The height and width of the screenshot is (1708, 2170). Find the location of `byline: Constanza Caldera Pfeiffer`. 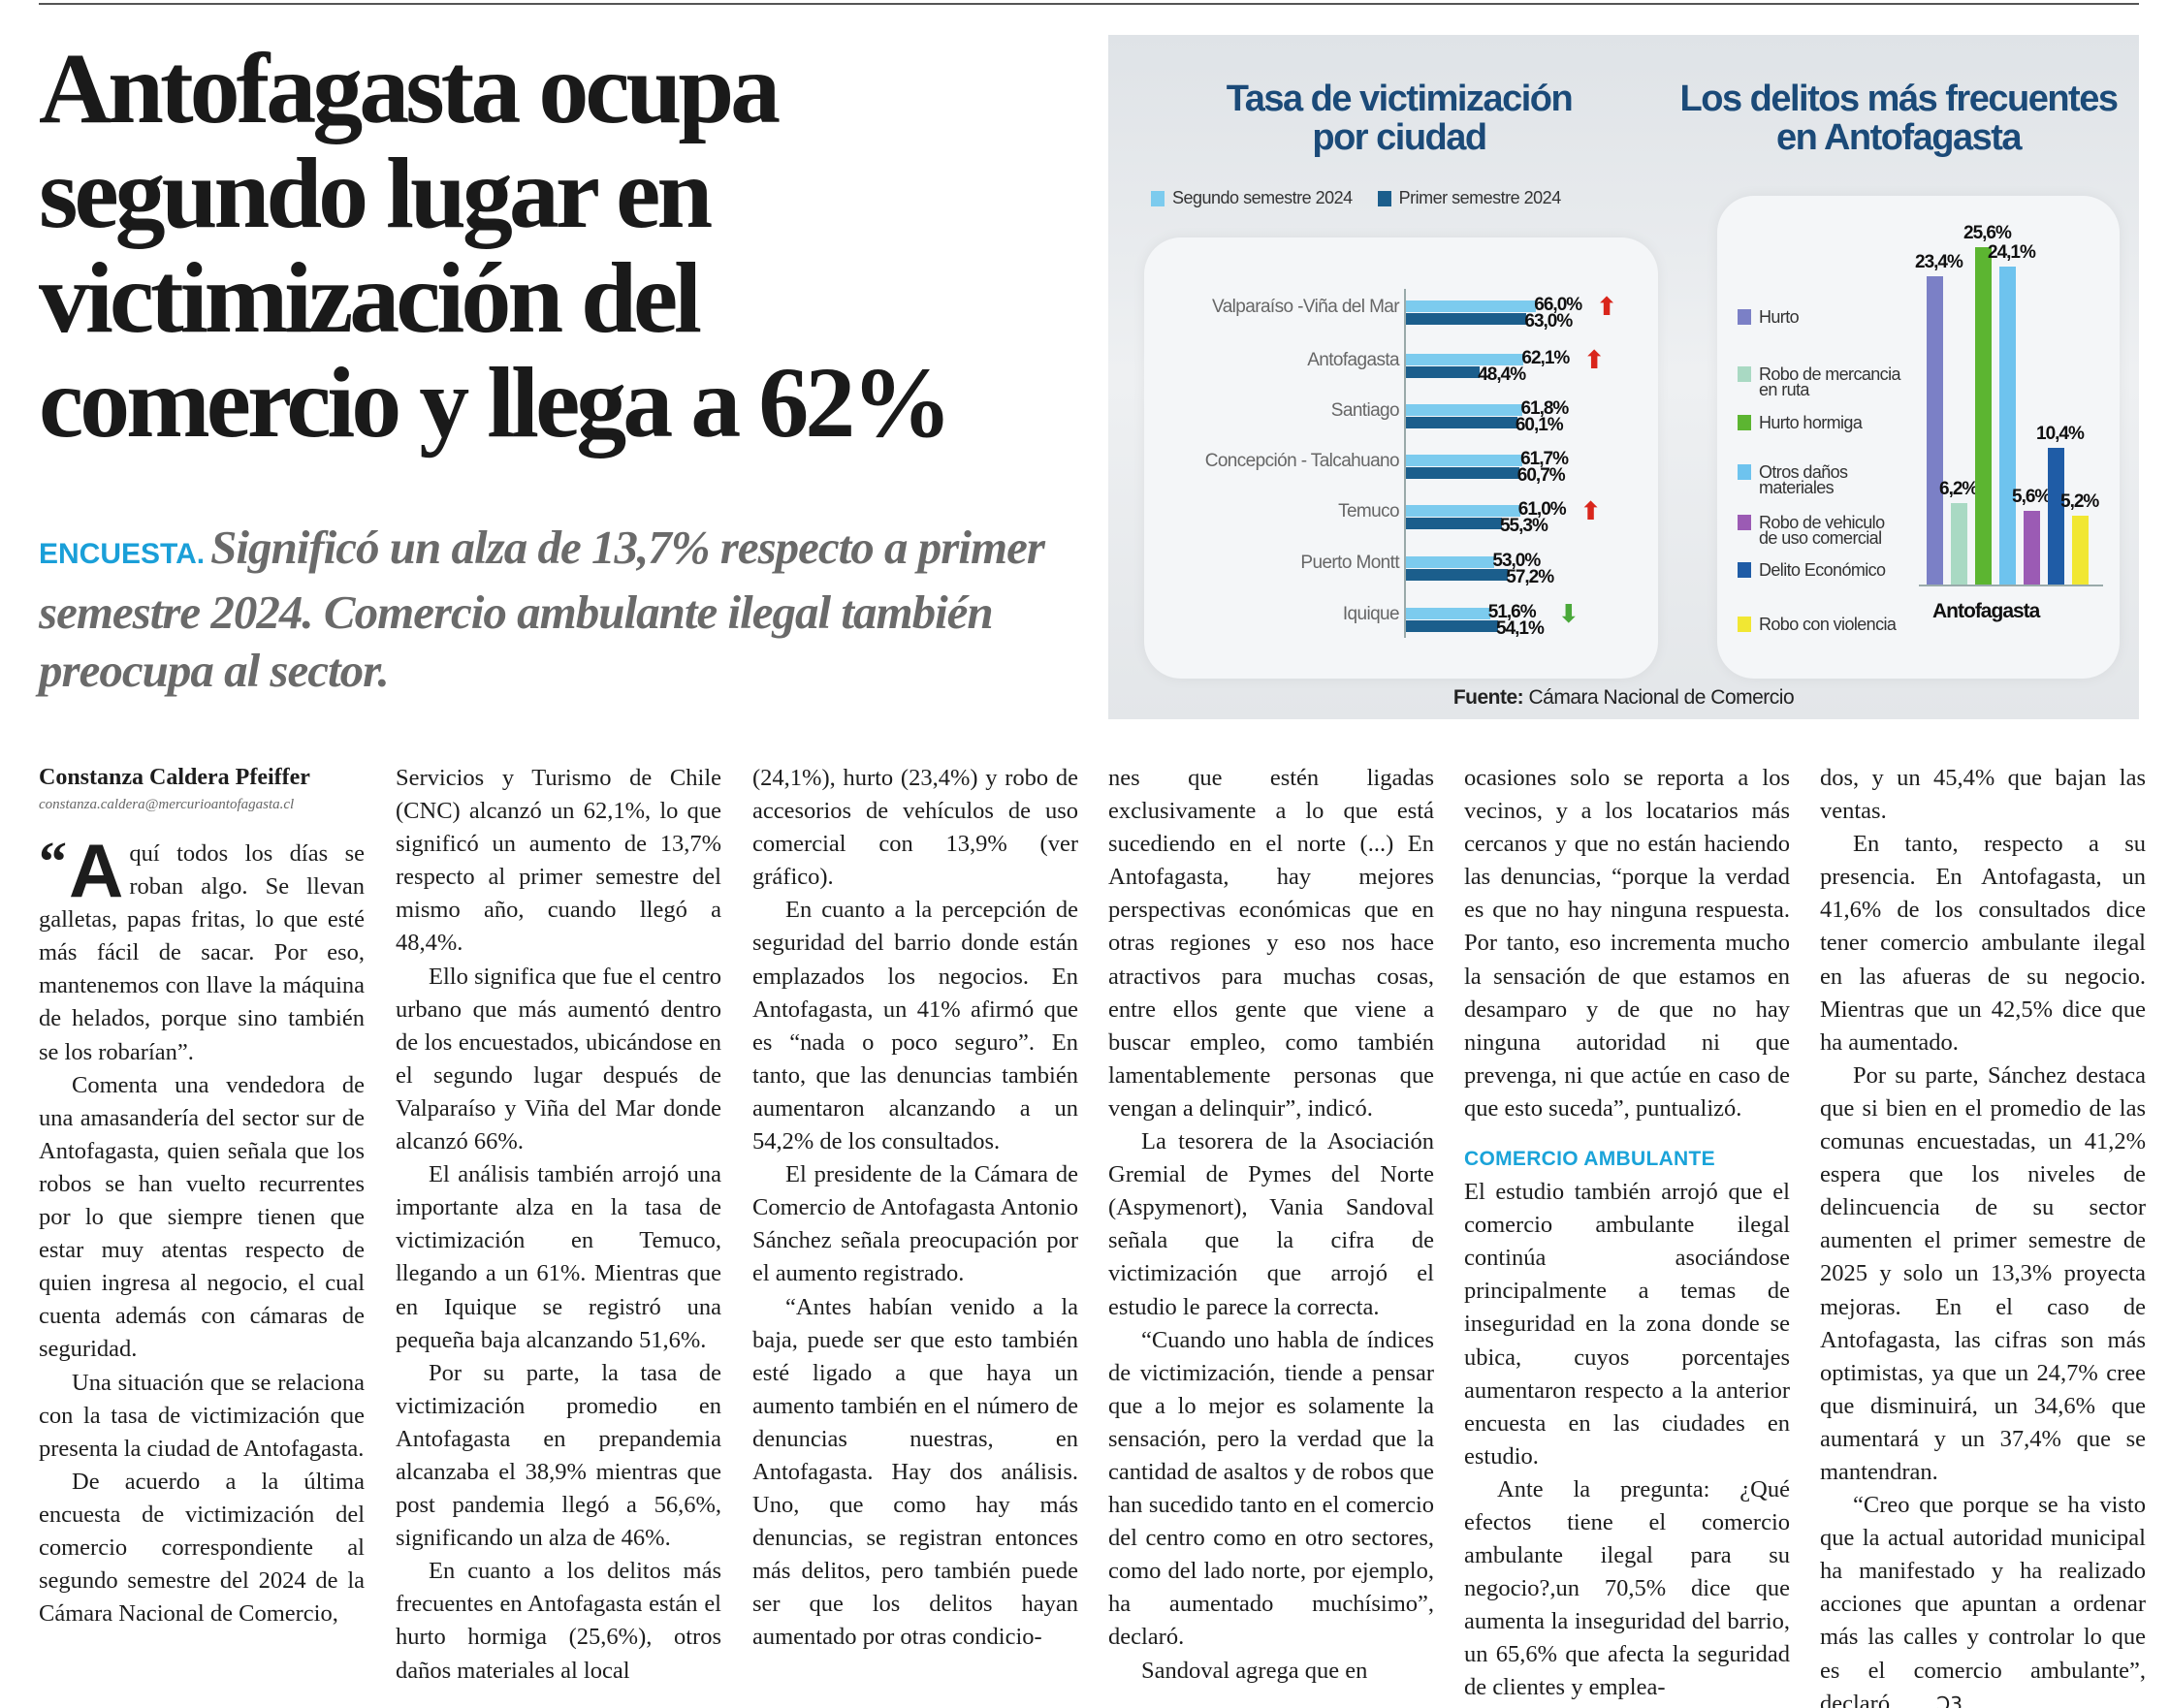

byline: Constanza Caldera Pfeiffer is located at coordinates (174, 777).